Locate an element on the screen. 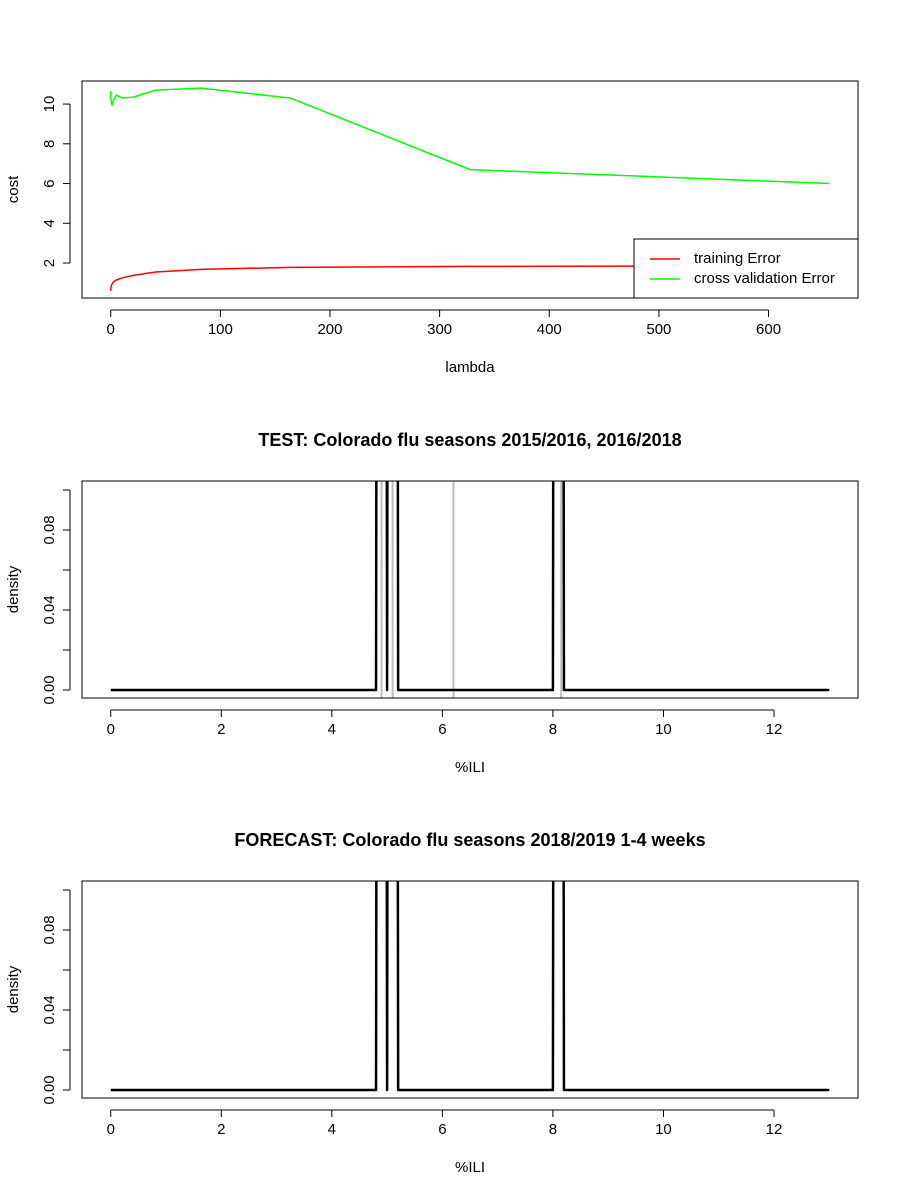  legend-label: training Error is located at coordinates (737, 258).